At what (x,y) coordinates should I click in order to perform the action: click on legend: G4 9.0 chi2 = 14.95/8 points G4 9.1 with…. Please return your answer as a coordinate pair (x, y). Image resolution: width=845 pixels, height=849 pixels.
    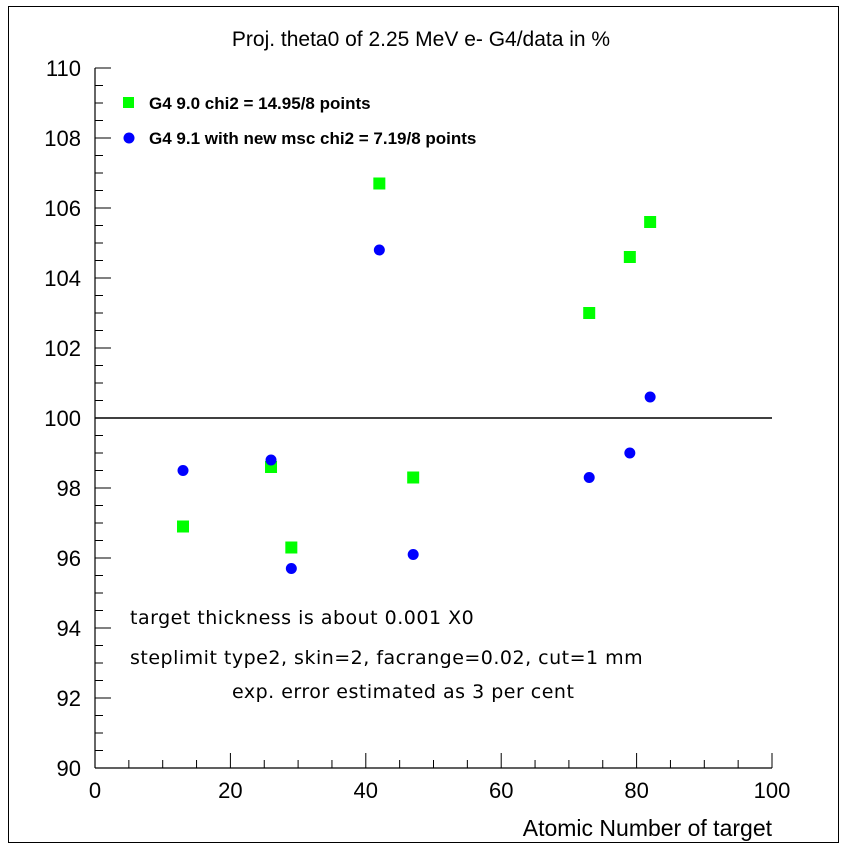
    Looking at the image, I should click on (299, 121).